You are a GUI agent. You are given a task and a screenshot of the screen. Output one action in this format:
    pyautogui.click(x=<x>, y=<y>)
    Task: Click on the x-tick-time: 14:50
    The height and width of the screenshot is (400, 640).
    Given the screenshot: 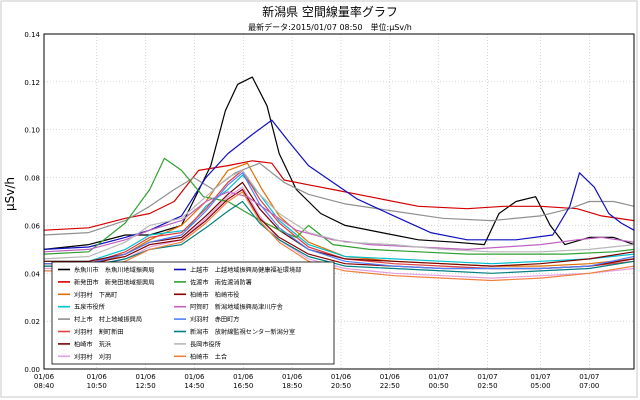 What is the action you would take?
    pyautogui.click(x=194, y=386)
    